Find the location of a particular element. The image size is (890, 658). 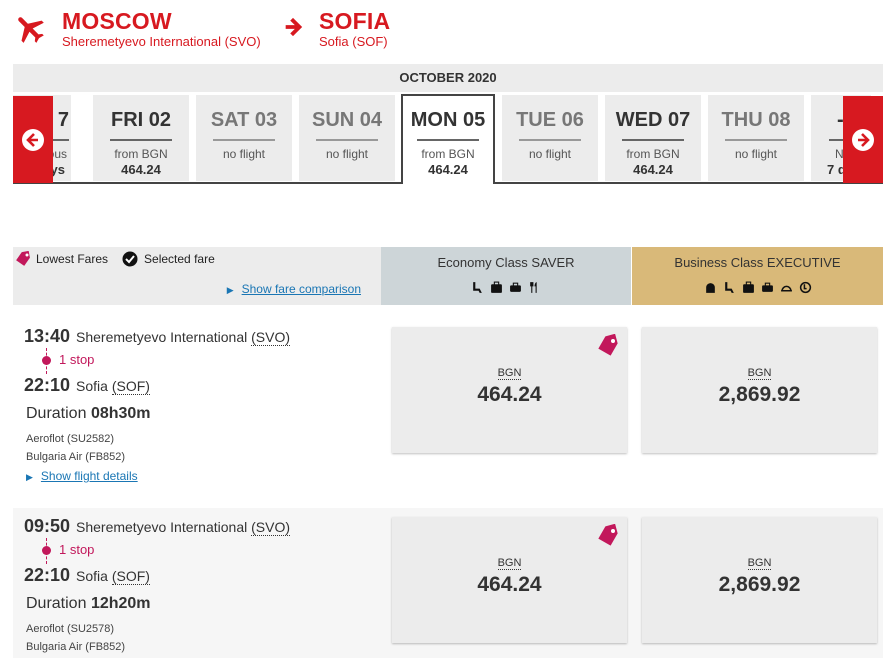

origin: MOSCOW Sheremetyevo International (SVO) is located at coordinates (161, 28).